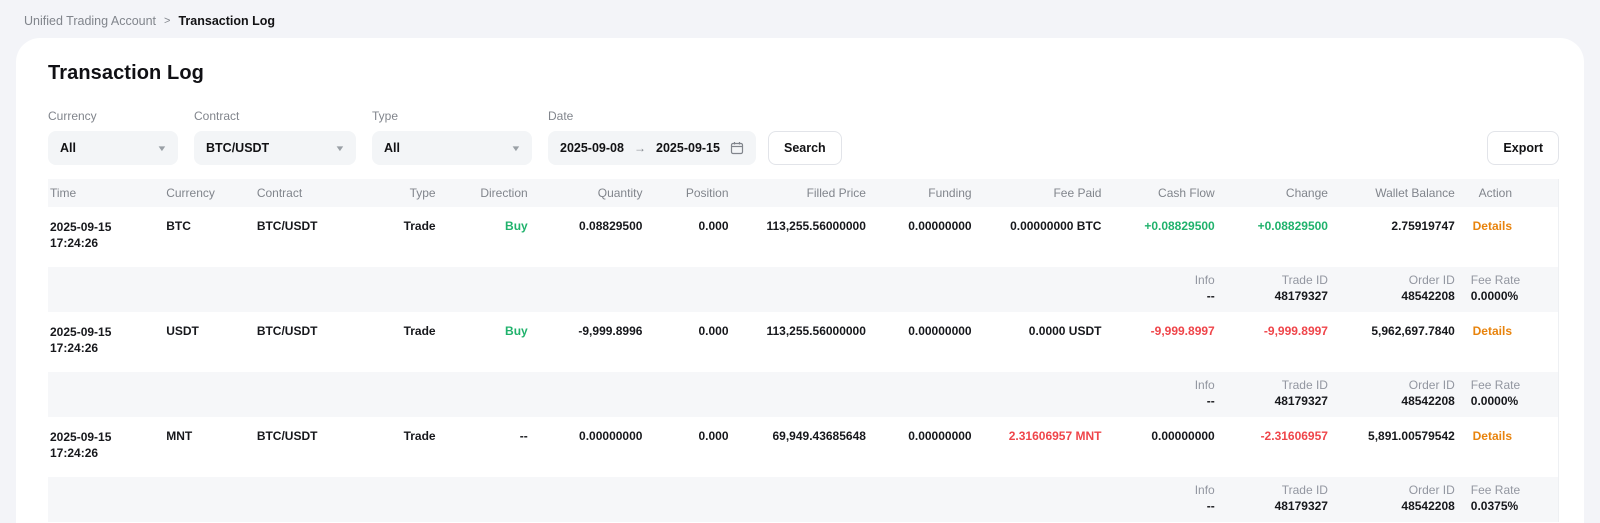 The height and width of the screenshot is (523, 1600). What do you see at coordinates (113, 148) in the screenshot?
I see `currency-select: All ▼` at bounding box center [113, 148].